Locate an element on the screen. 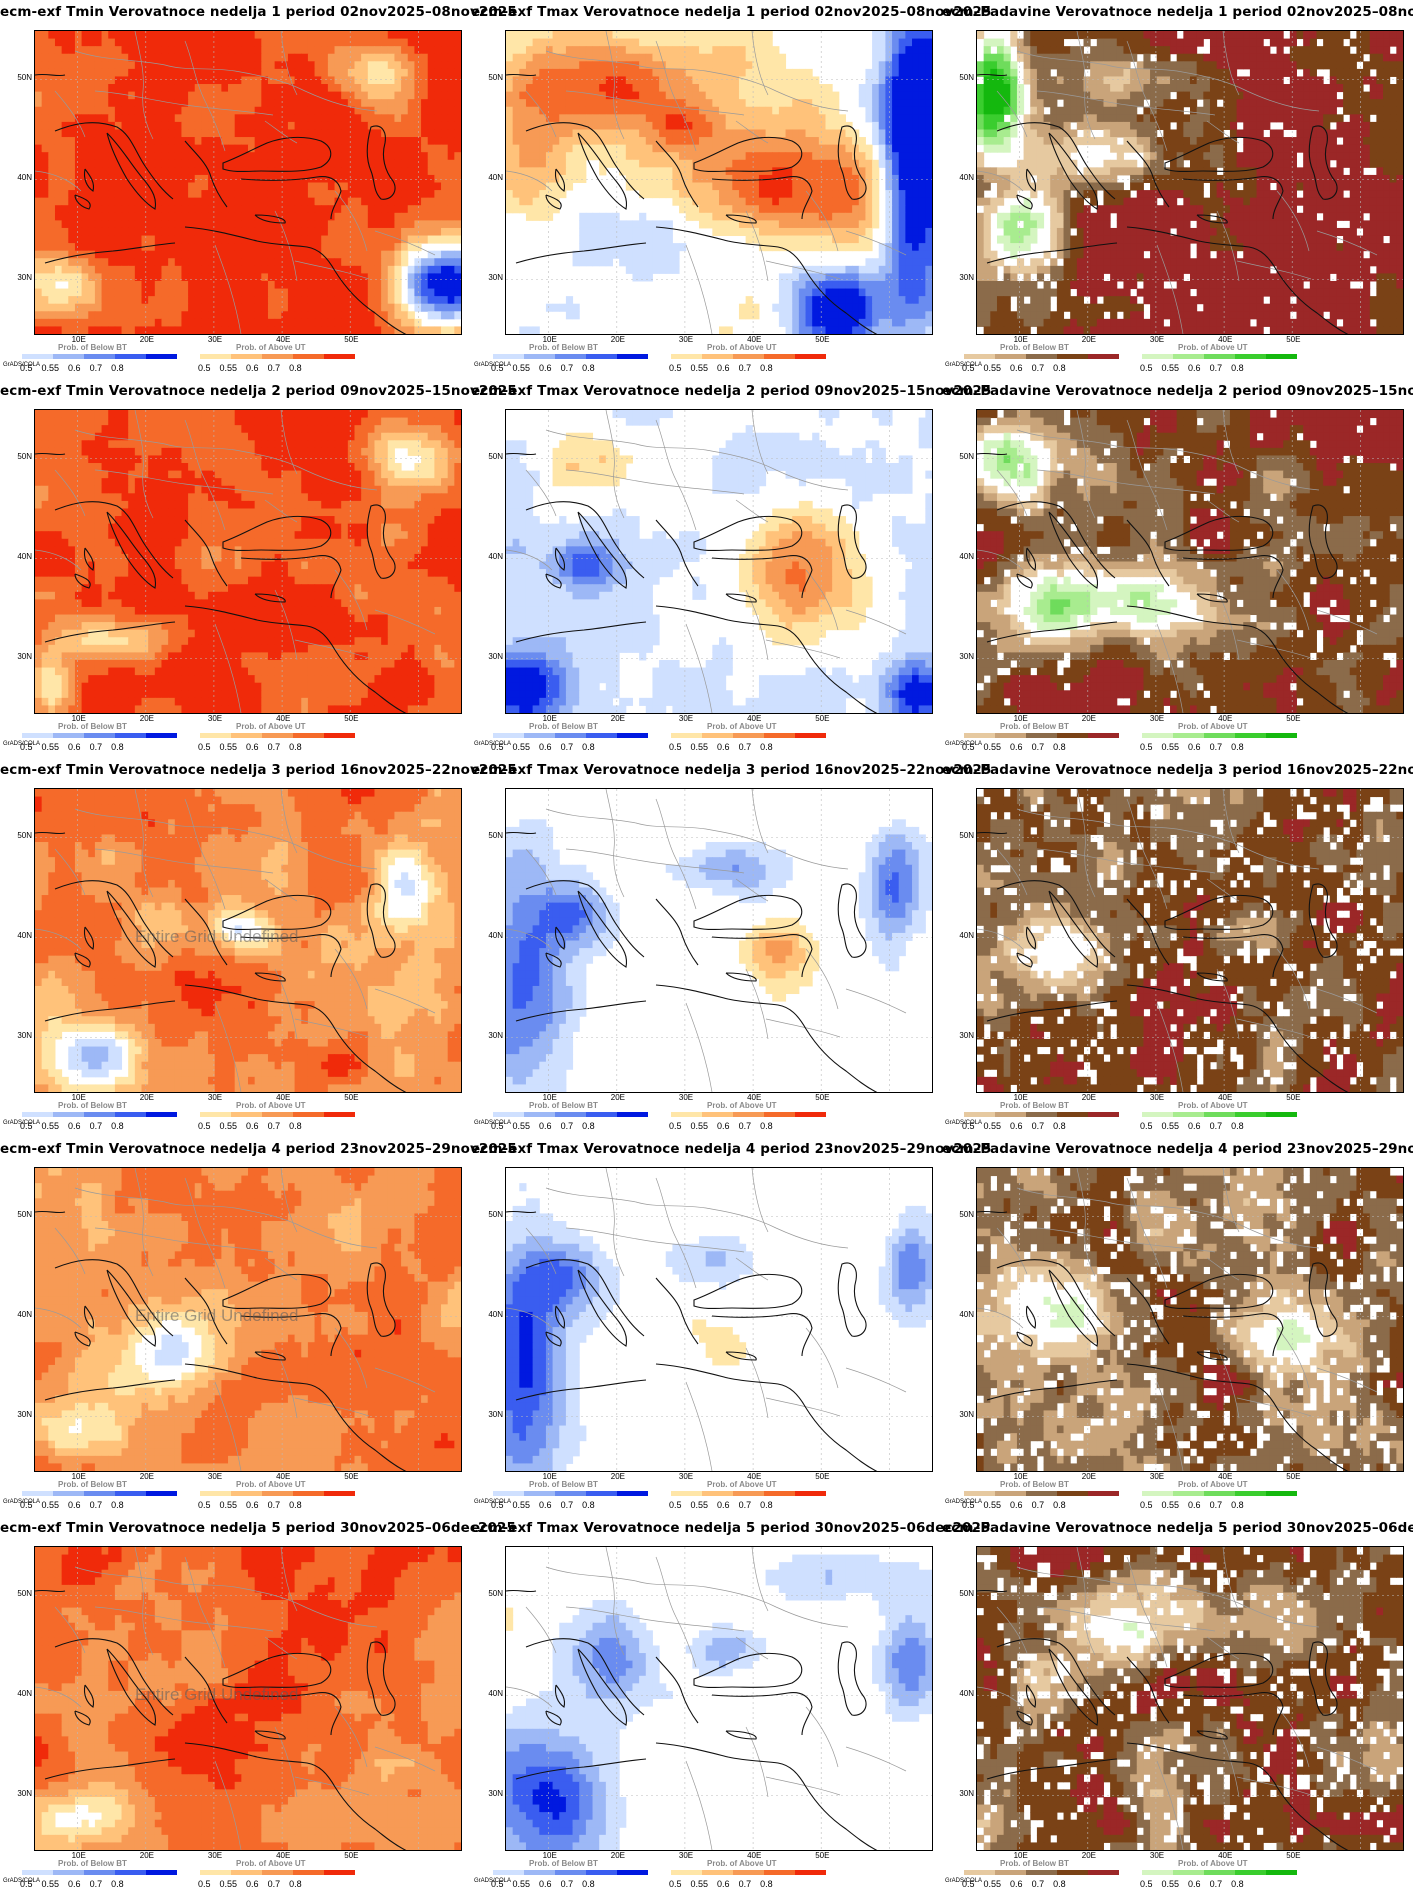 Image resolution: width=1413 pixels, height=1895 pixels. legend-tick: 0.5 is located at coordinates (497, 368).